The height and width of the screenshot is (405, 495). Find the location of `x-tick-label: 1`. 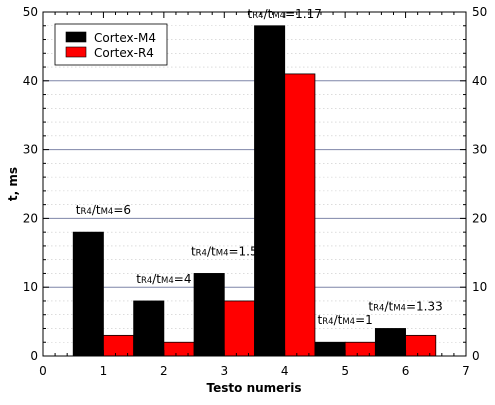

x-tick-label: 1 is located at coordinates (104, 371).